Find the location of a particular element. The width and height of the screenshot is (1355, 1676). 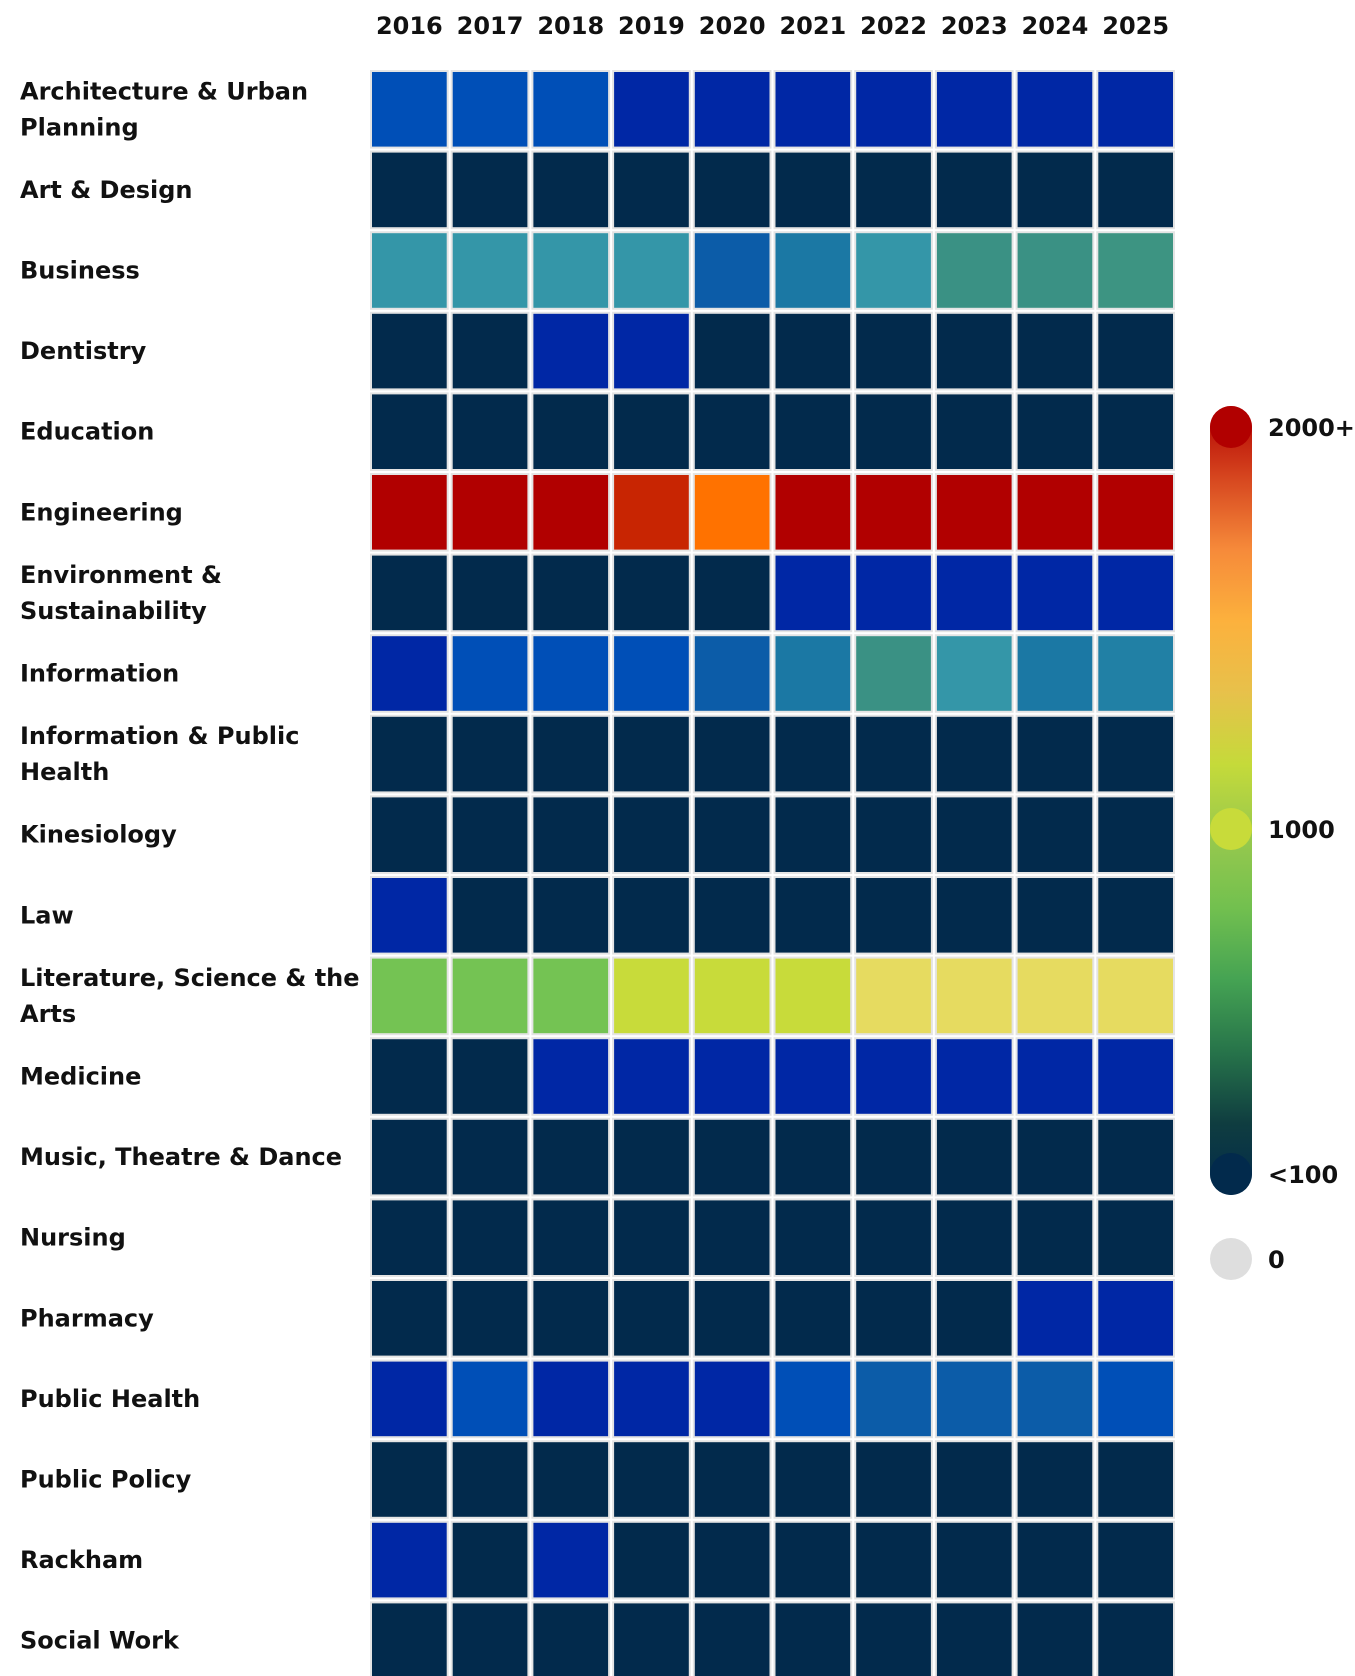

row-label-line: Architecture & Urban is located at coordinates (164, 91).